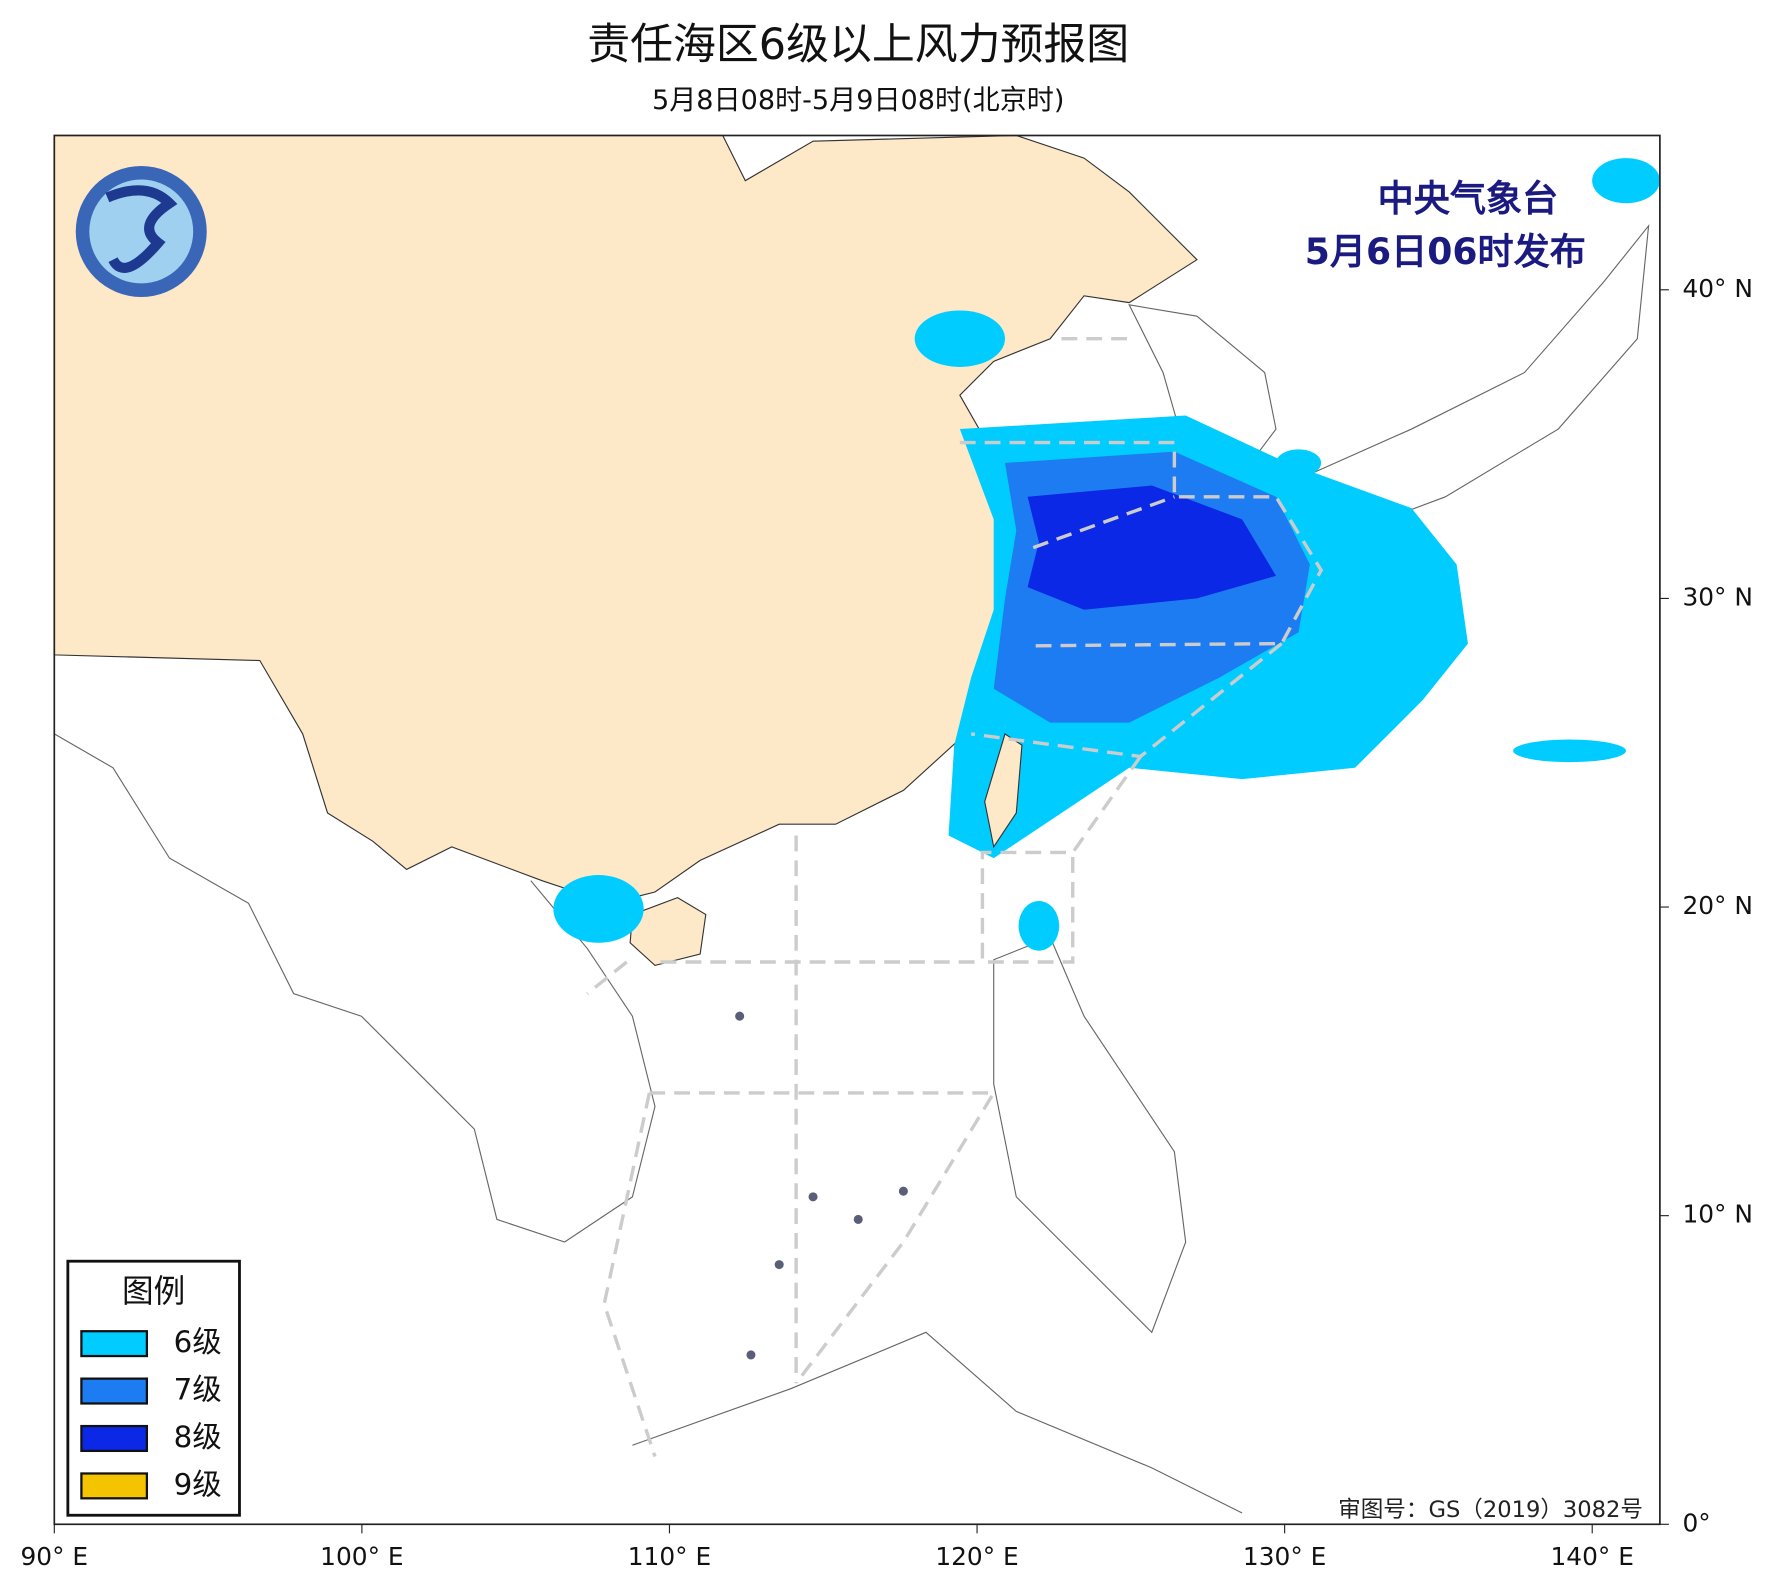 Image resolution: width=1765 pixels, height=1583 pixels. What do you see at coordinates (1696, 1522) in the screenshot?
I see `y-tick-label: 0°` at bounding box center [1696, 1522].